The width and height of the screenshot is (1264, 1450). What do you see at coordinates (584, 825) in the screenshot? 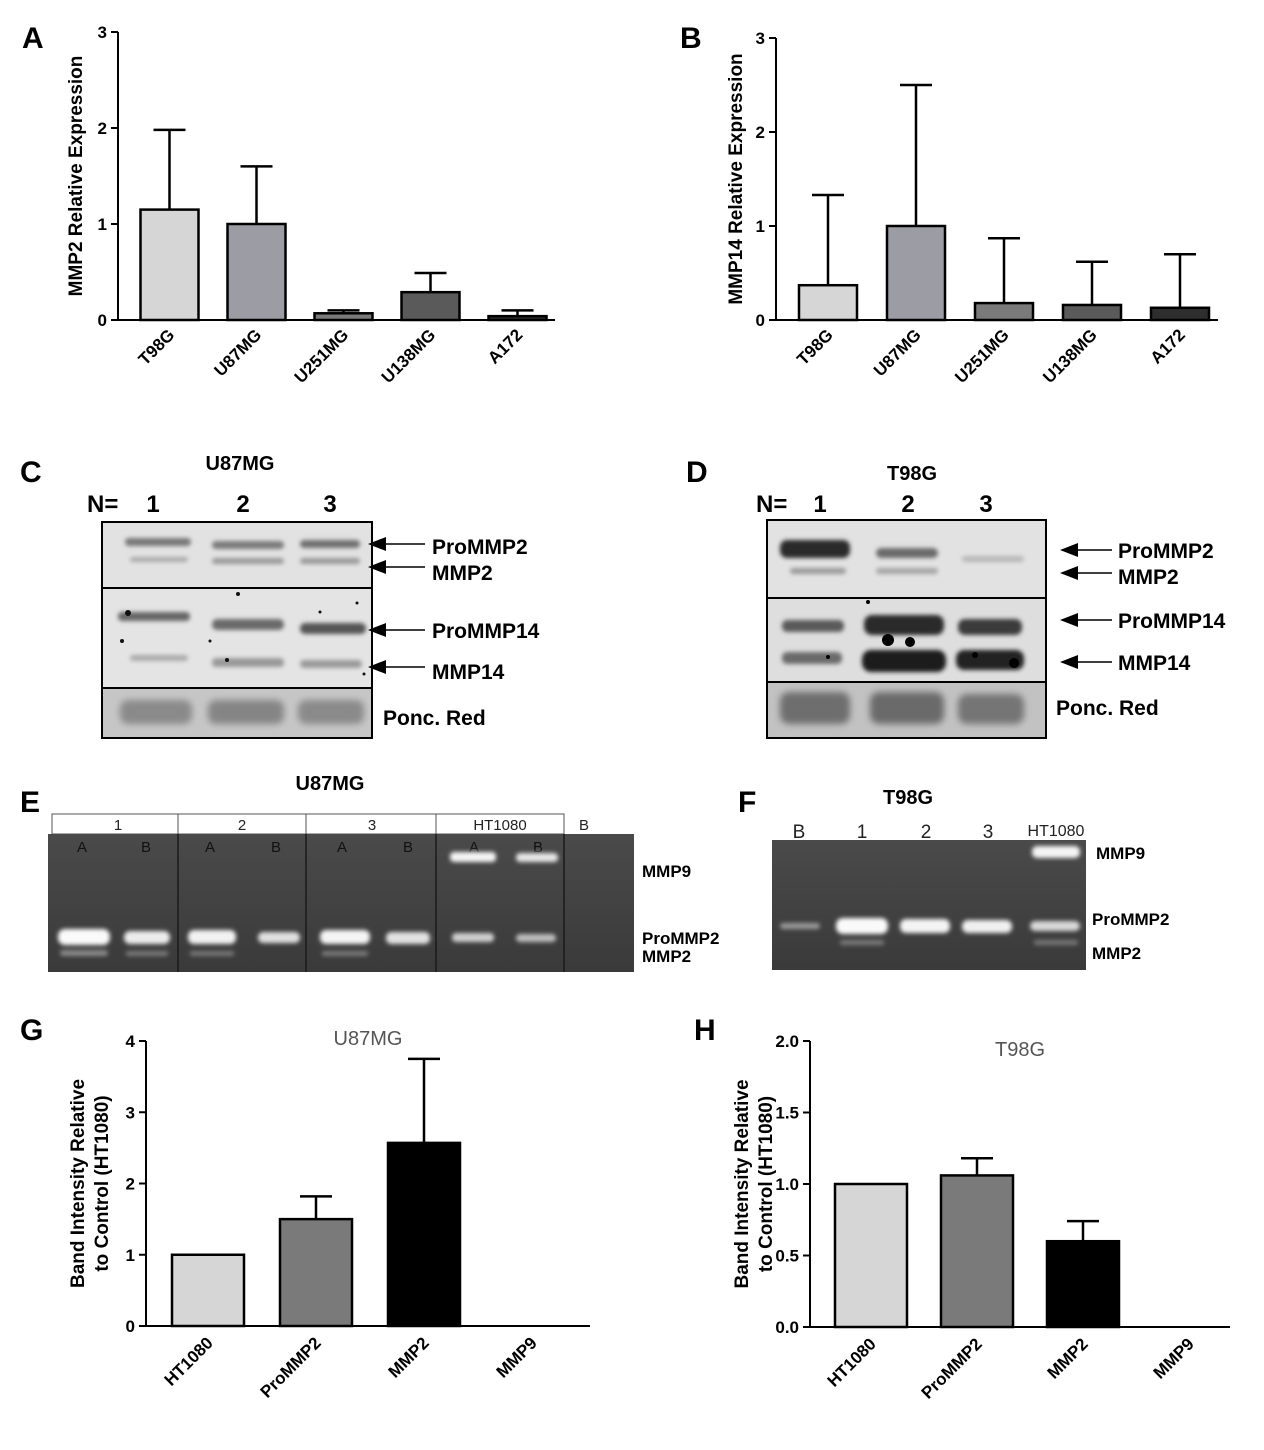
I see `gel-e-group-blank: B` at bounding box center [584, 825].